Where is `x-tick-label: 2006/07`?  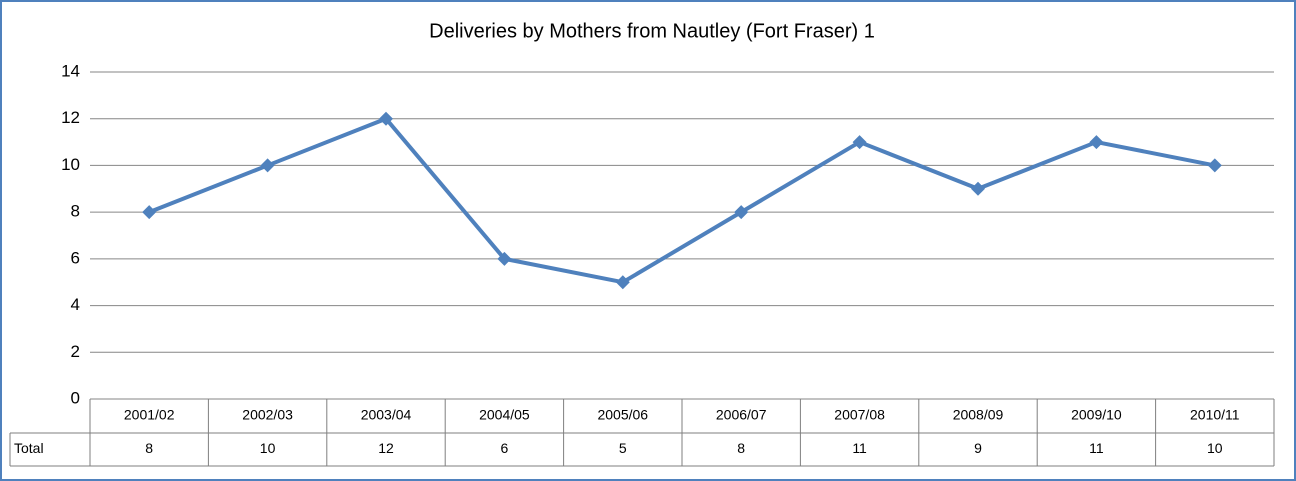
x-tick-label: 2006/07 is located at coordinates (741, 415).